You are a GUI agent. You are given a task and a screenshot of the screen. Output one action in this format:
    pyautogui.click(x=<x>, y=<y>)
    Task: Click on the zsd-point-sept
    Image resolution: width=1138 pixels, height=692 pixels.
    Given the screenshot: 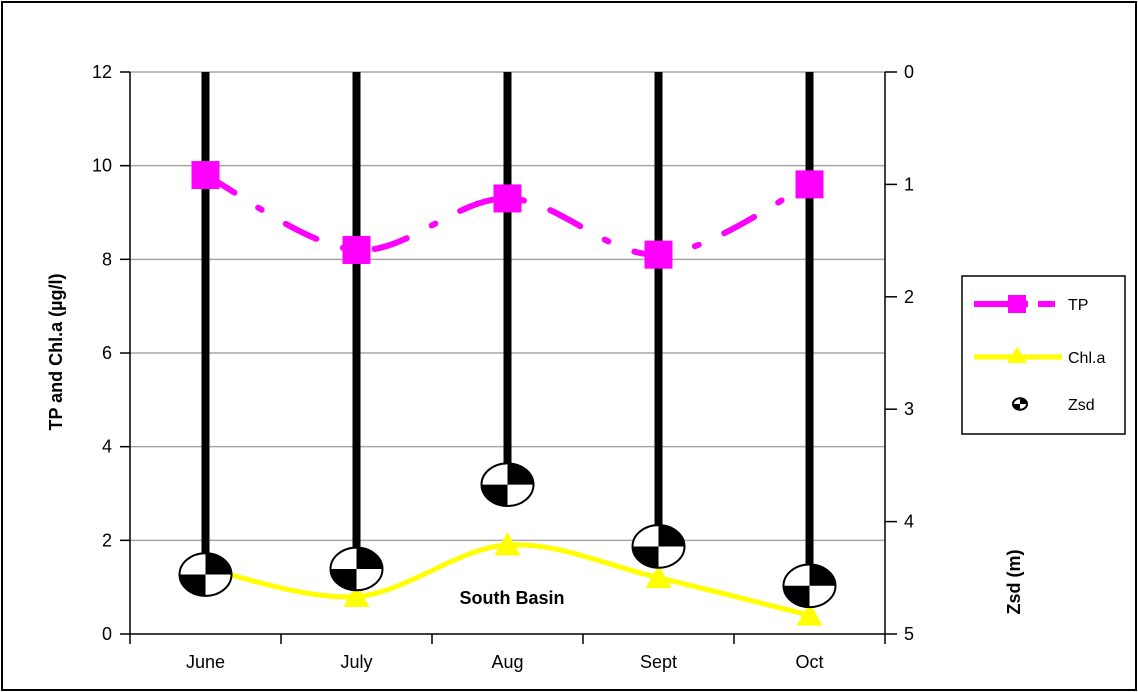 What is the action you would take?
    pyautogui.click(x=659, y=546)
    